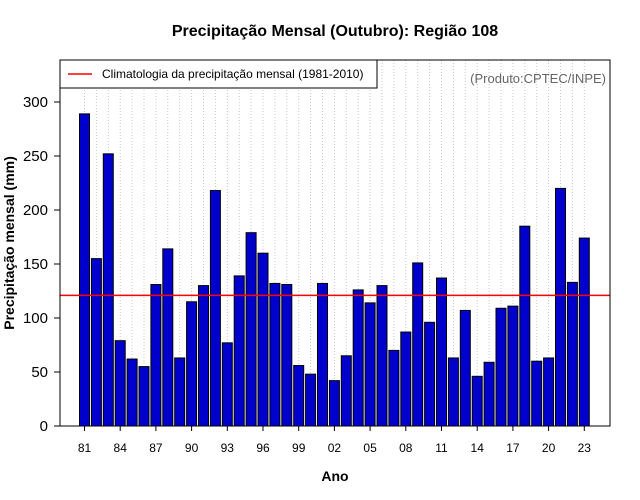 The height and width of the screenshot is (500, 640). Describe the element at coordinates (35, 102) in the screenshot. I see `y-tick-label: 300` at that location.